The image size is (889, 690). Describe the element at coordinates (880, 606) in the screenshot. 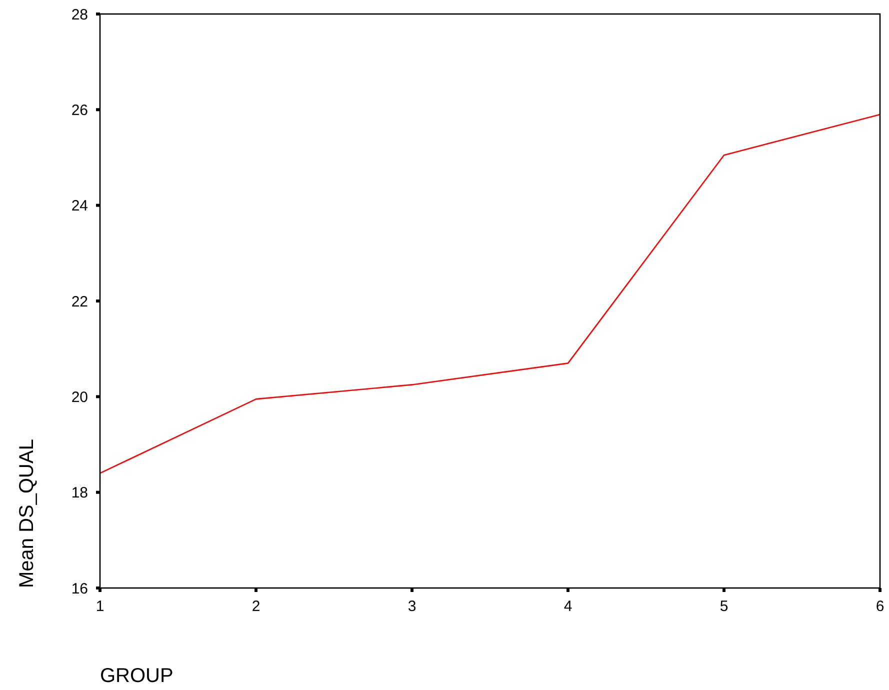

I see `x-tick-label: 6` at that location.